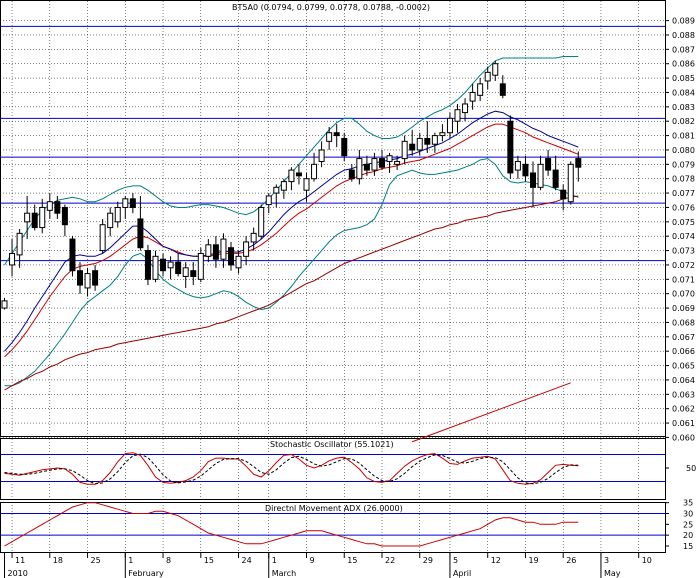 This screenshot has width=699, height=578. I want to click on y-tick-label: 0.063, so click(683, 394).